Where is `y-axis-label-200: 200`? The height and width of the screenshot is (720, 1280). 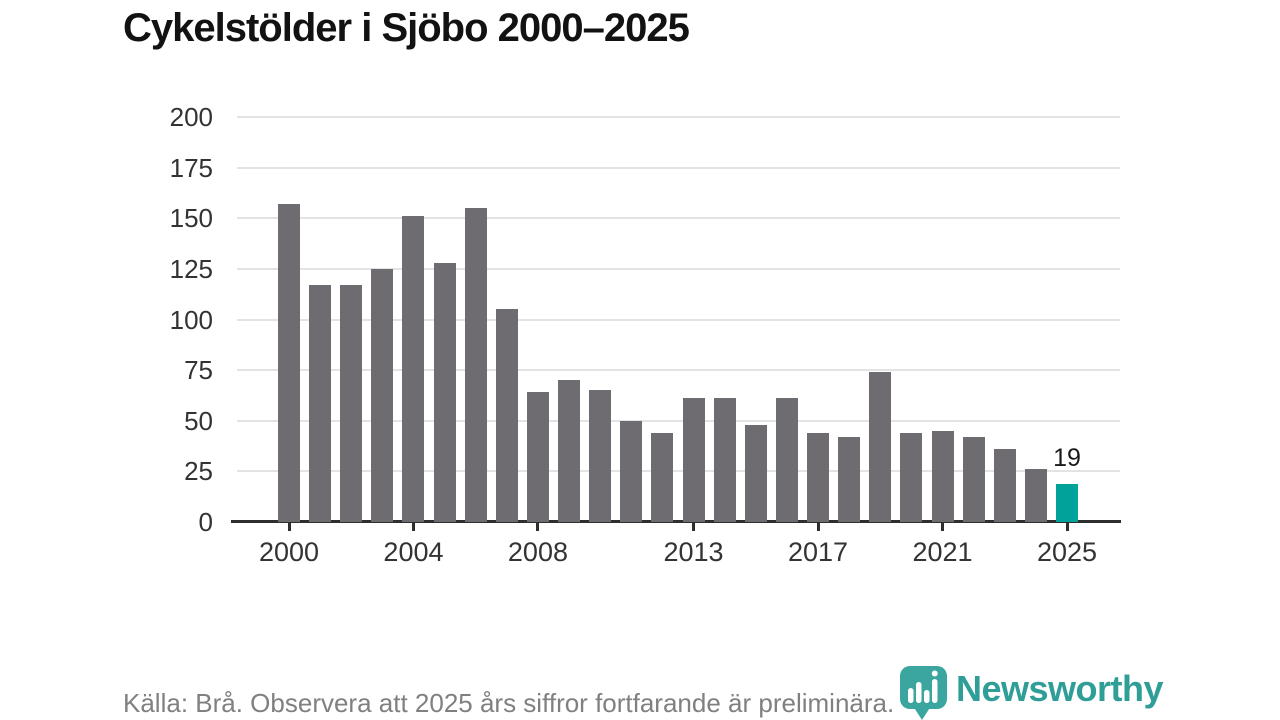
y-axis-label-200: 200 is located at coordinates (191, 117).